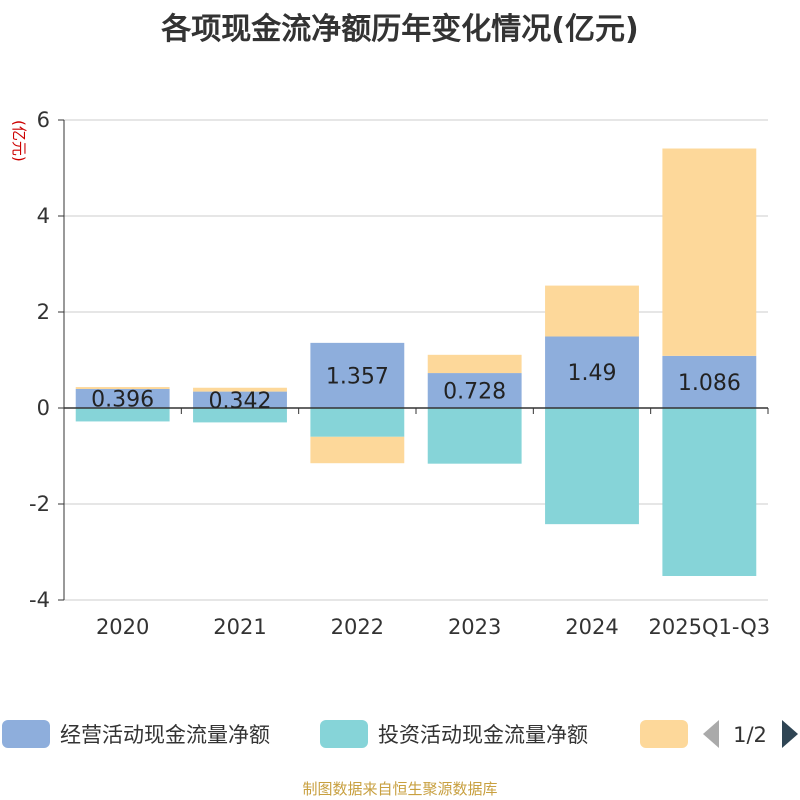 The image size is (800, 800). I want to click on y-tick-label: 0, so click(43, 408).